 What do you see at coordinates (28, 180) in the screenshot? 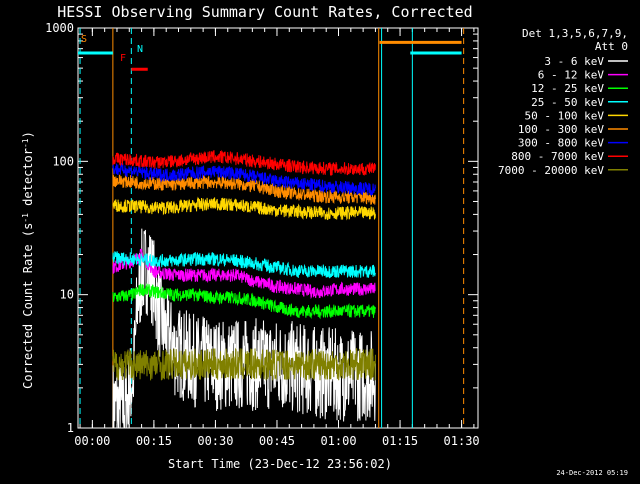
I see `y-axis-label-mid: detector` at bounding box center [28, 180].